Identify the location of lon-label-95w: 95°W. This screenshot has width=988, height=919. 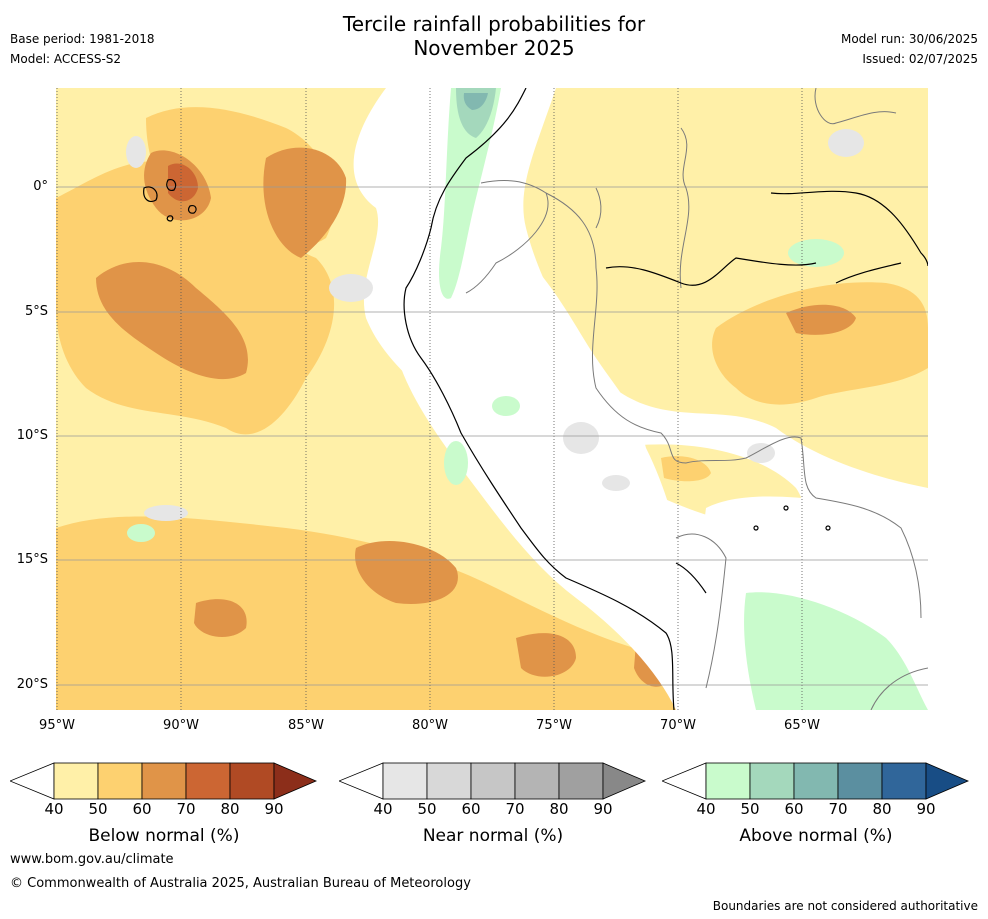
(57, 725).